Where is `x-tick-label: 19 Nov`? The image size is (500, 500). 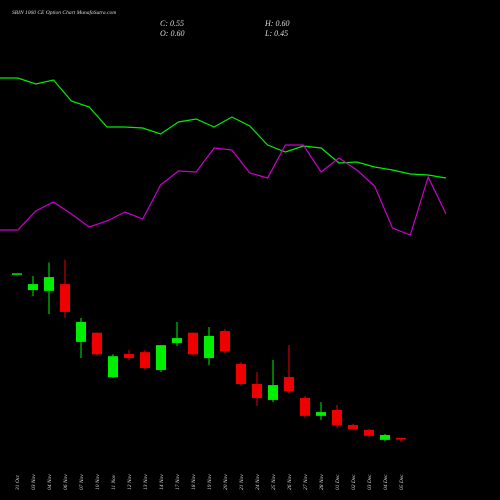 x-tick-label: 19 Nov is located at coordinates (210, 482).